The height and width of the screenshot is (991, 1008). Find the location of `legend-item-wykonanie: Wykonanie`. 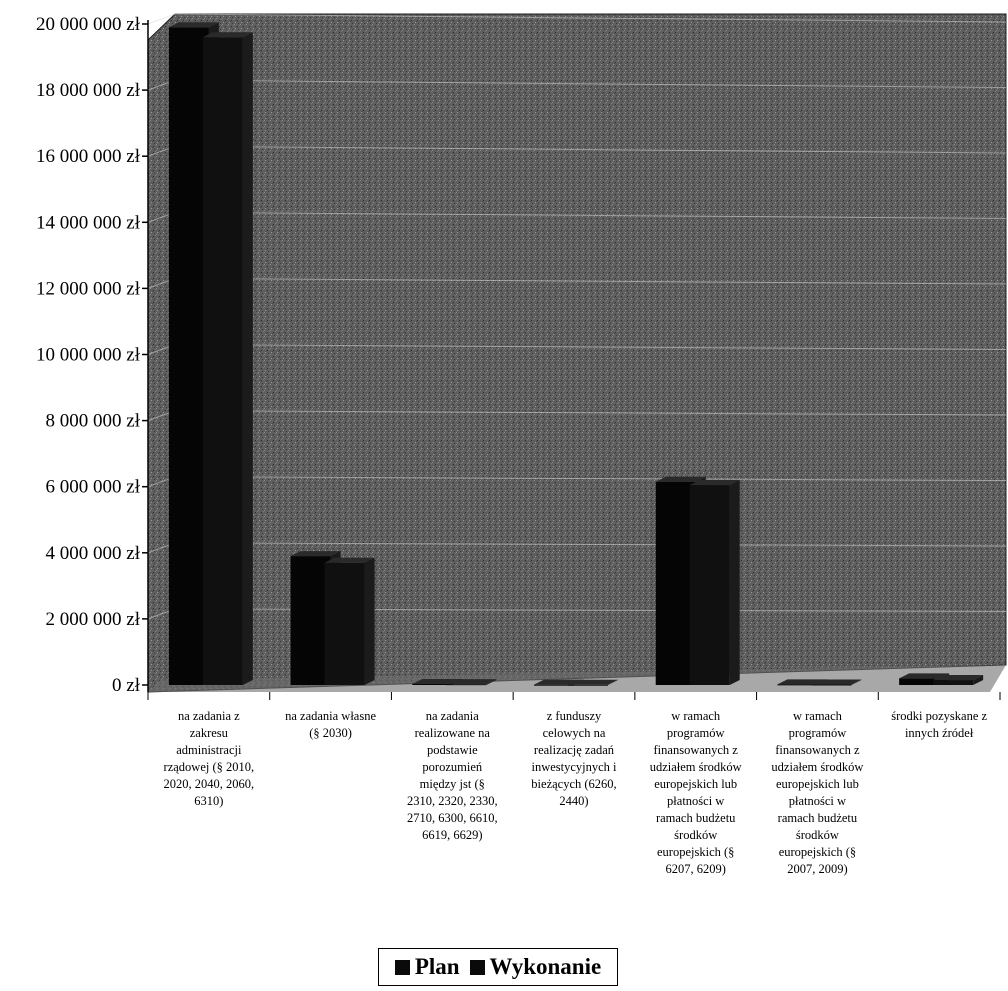

legend-item-wykonanie: Wykonanie is located at coordinates (535, 967).